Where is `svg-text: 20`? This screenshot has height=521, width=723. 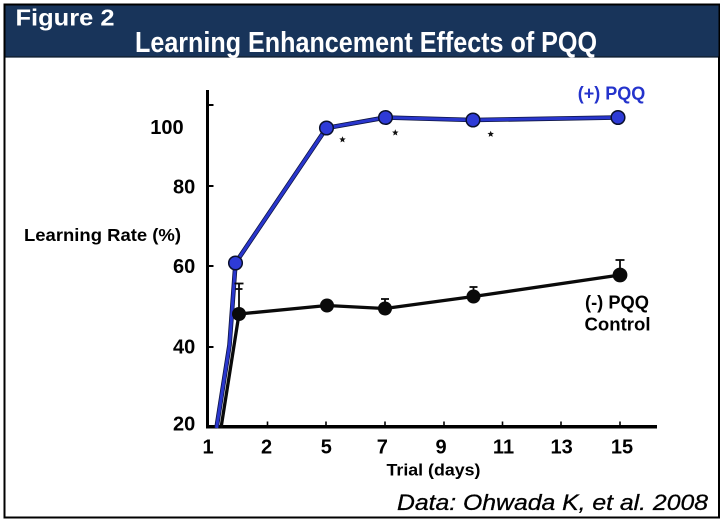
svg-text: 20 is located at coordinates (184, 425).